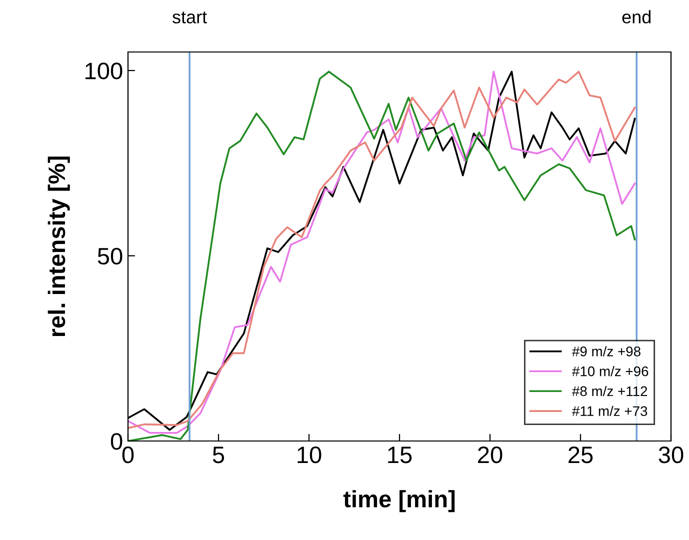  What do you see at coordinates (400, 455) in the screenshot?
I see `x-tick-label: 15` at bounding box center [400, 455].